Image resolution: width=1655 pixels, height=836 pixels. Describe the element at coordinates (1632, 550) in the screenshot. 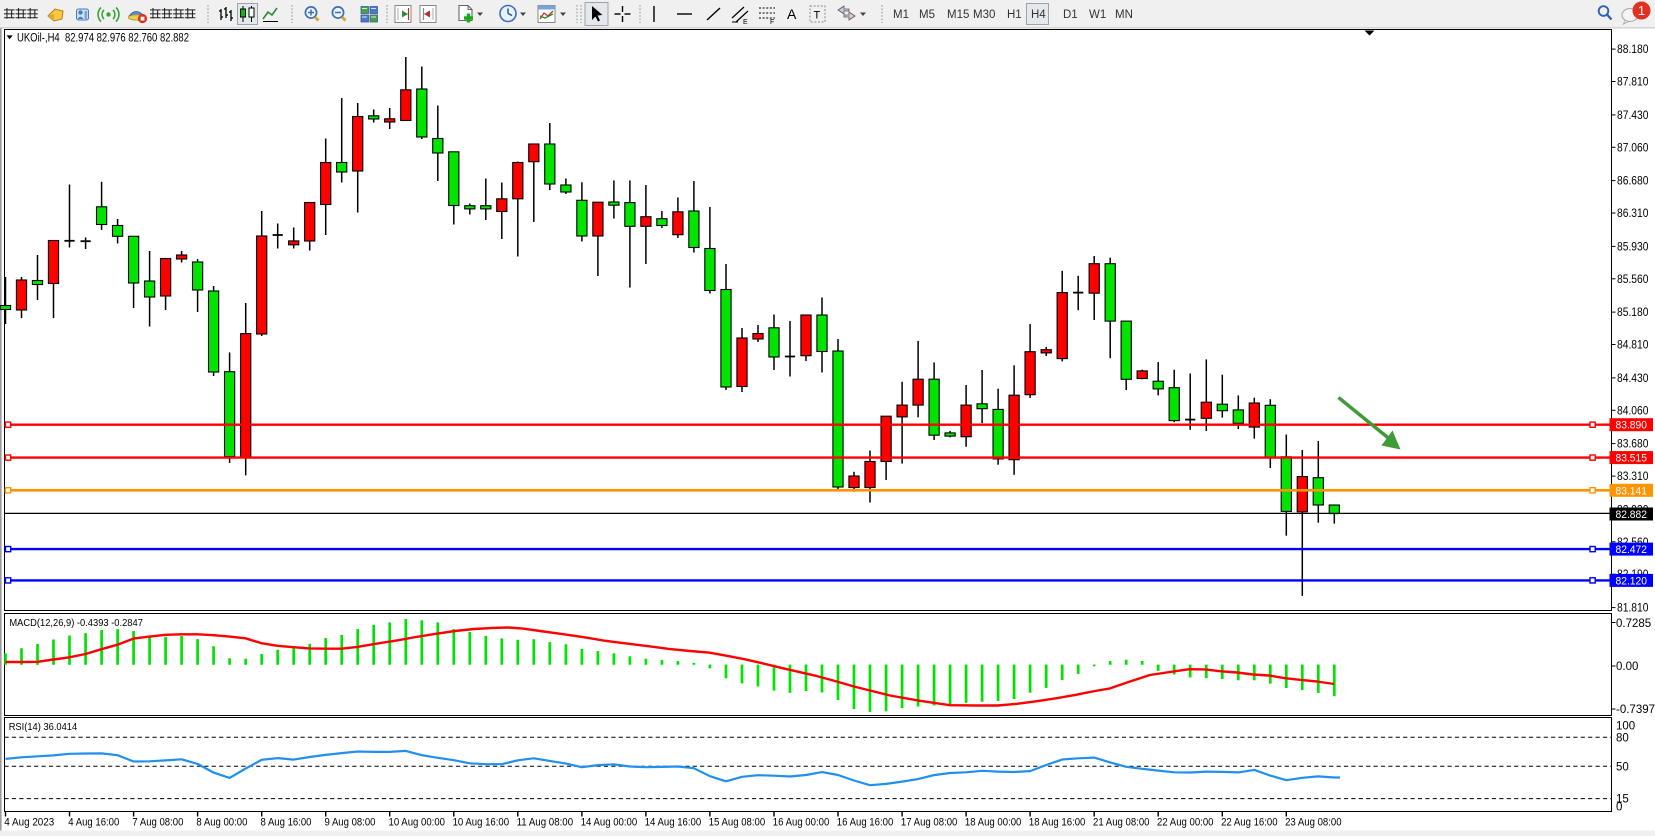

I see `svg-text: 82.472` at that location.